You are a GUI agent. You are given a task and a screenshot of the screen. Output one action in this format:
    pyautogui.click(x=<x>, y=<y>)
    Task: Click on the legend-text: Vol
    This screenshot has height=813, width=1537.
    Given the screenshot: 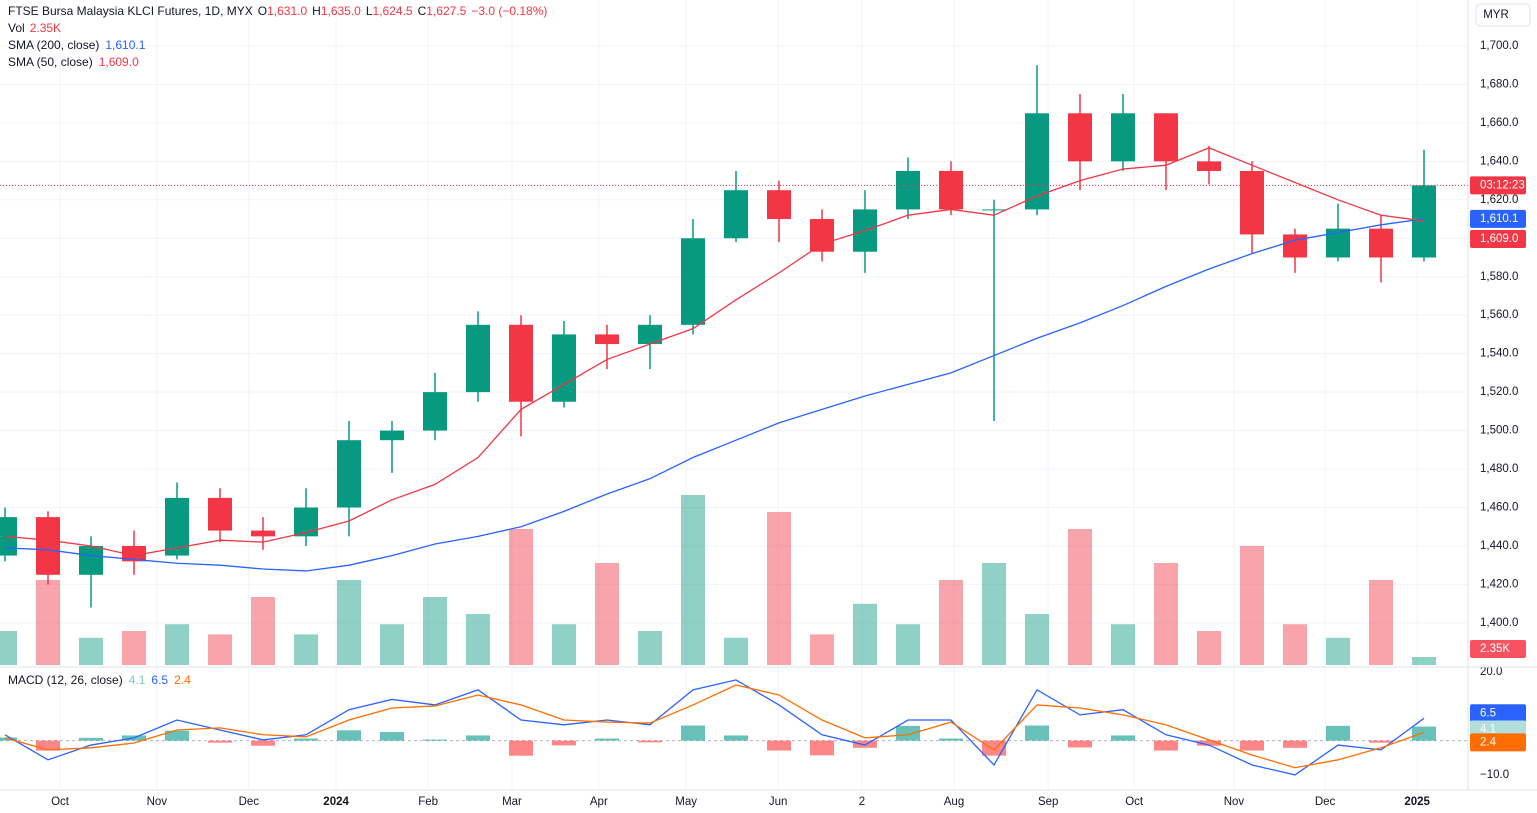 What is the action you would take?
    pyautogui.click(x=16, y=28)
    